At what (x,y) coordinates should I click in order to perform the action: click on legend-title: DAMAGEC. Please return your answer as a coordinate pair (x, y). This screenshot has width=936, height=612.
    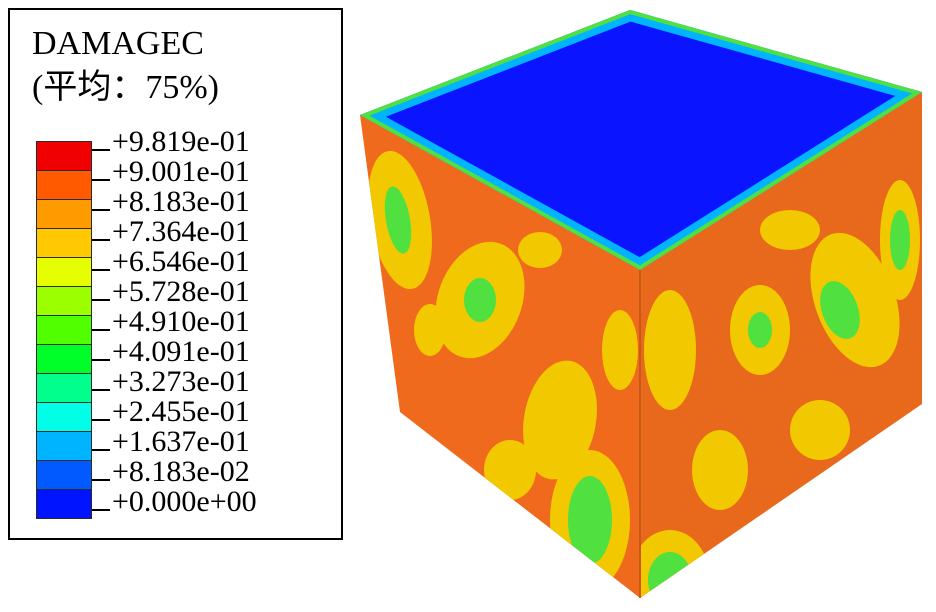
    Looking at the image, I should click on (118, 43).